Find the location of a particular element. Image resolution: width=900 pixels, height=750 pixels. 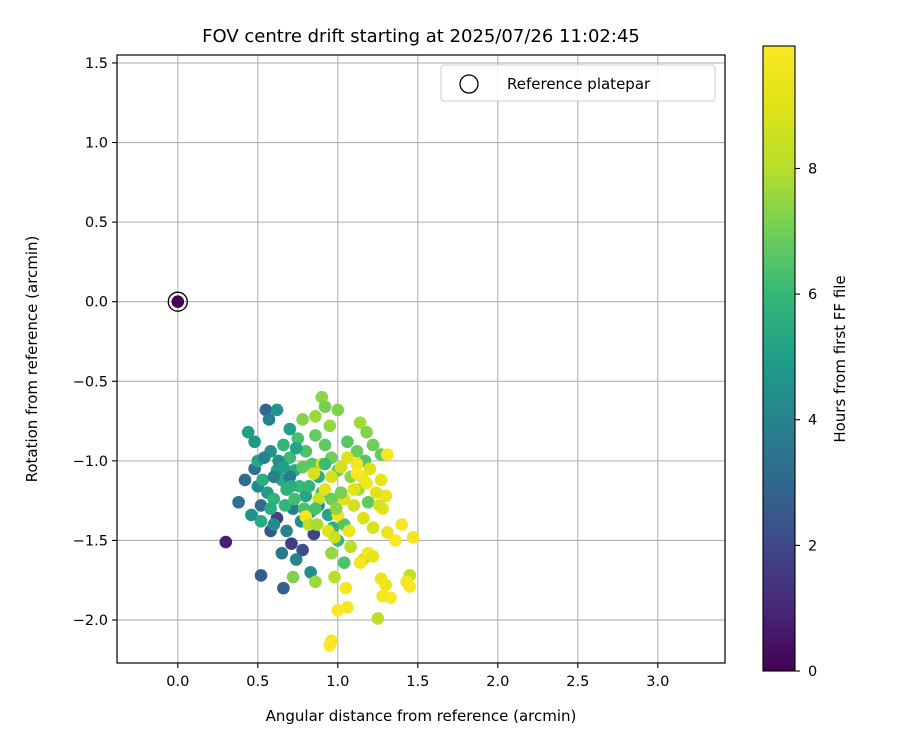

colorbar-ticks: 0 2 4 6 8 is located at coordinates (806, 420).